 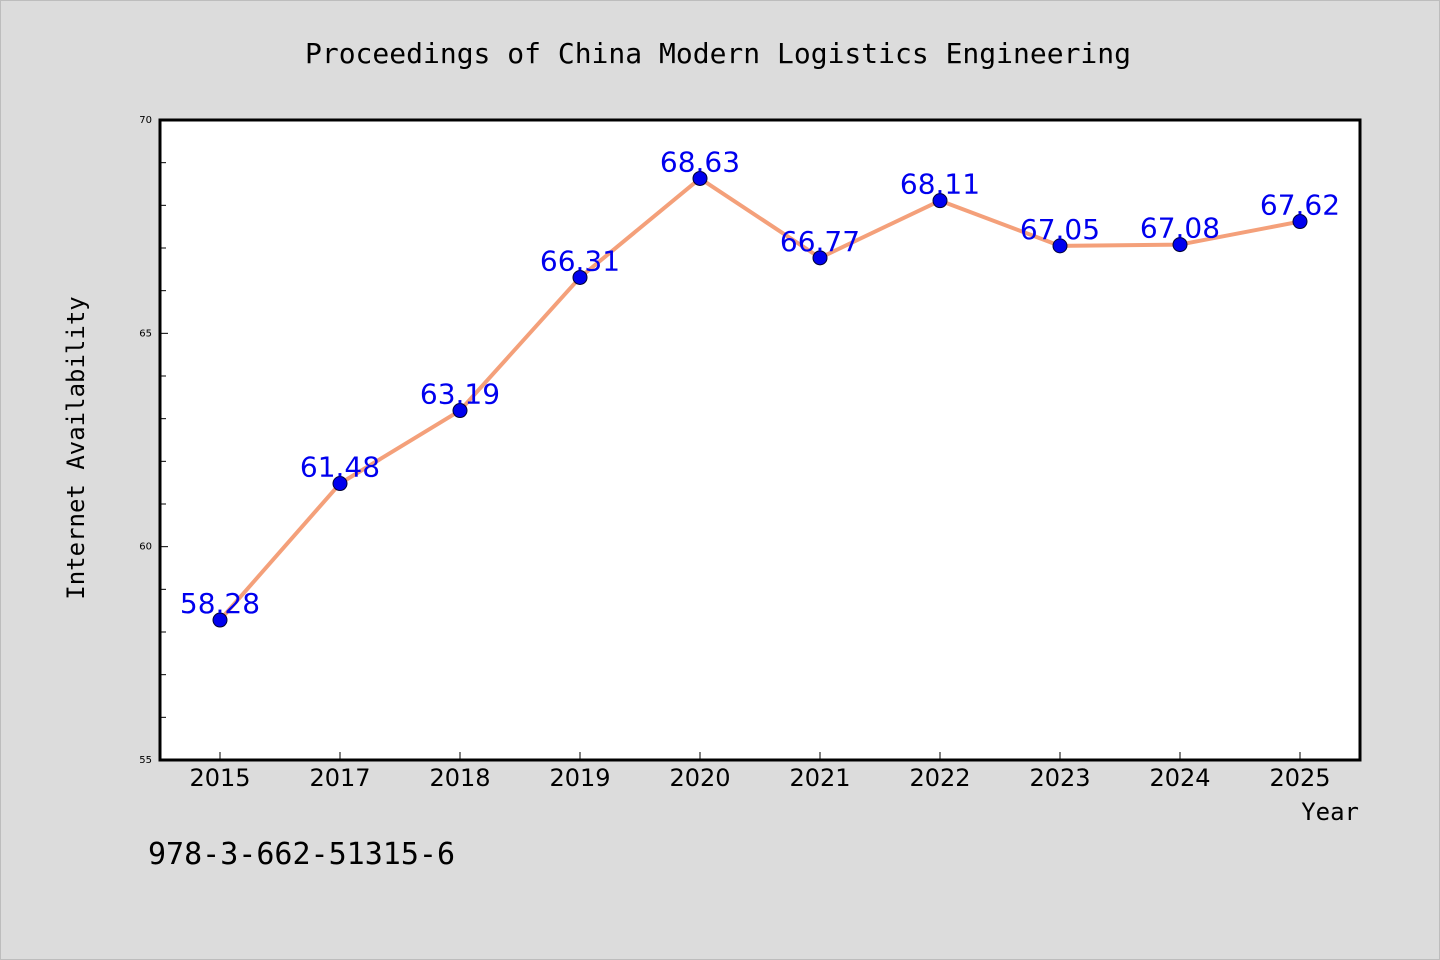 I want to click on x-tick-label: 2019, so click(x=579, y=778).